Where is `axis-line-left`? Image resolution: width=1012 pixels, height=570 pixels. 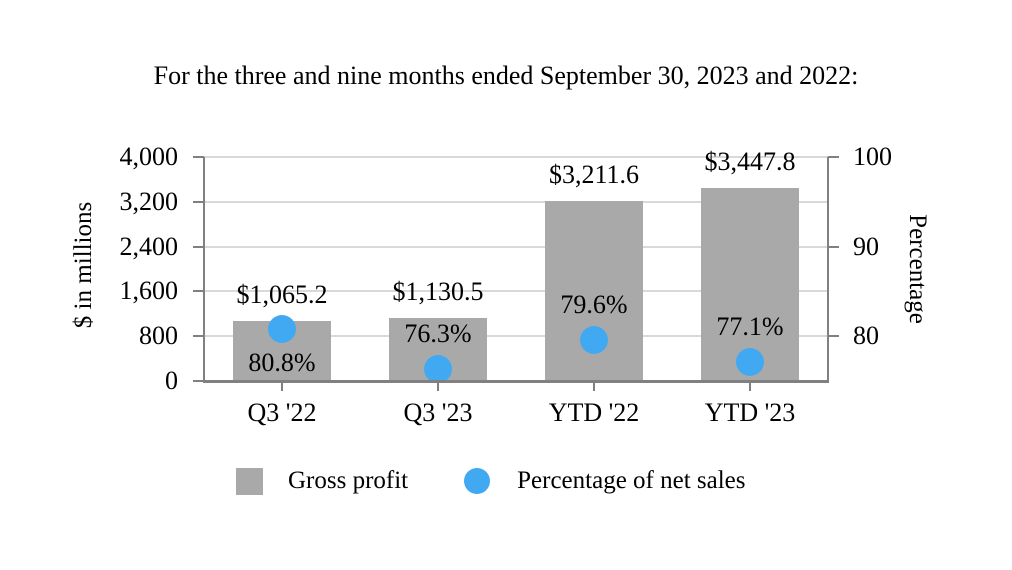 axis-line-left is located at coordinates (204, 270).